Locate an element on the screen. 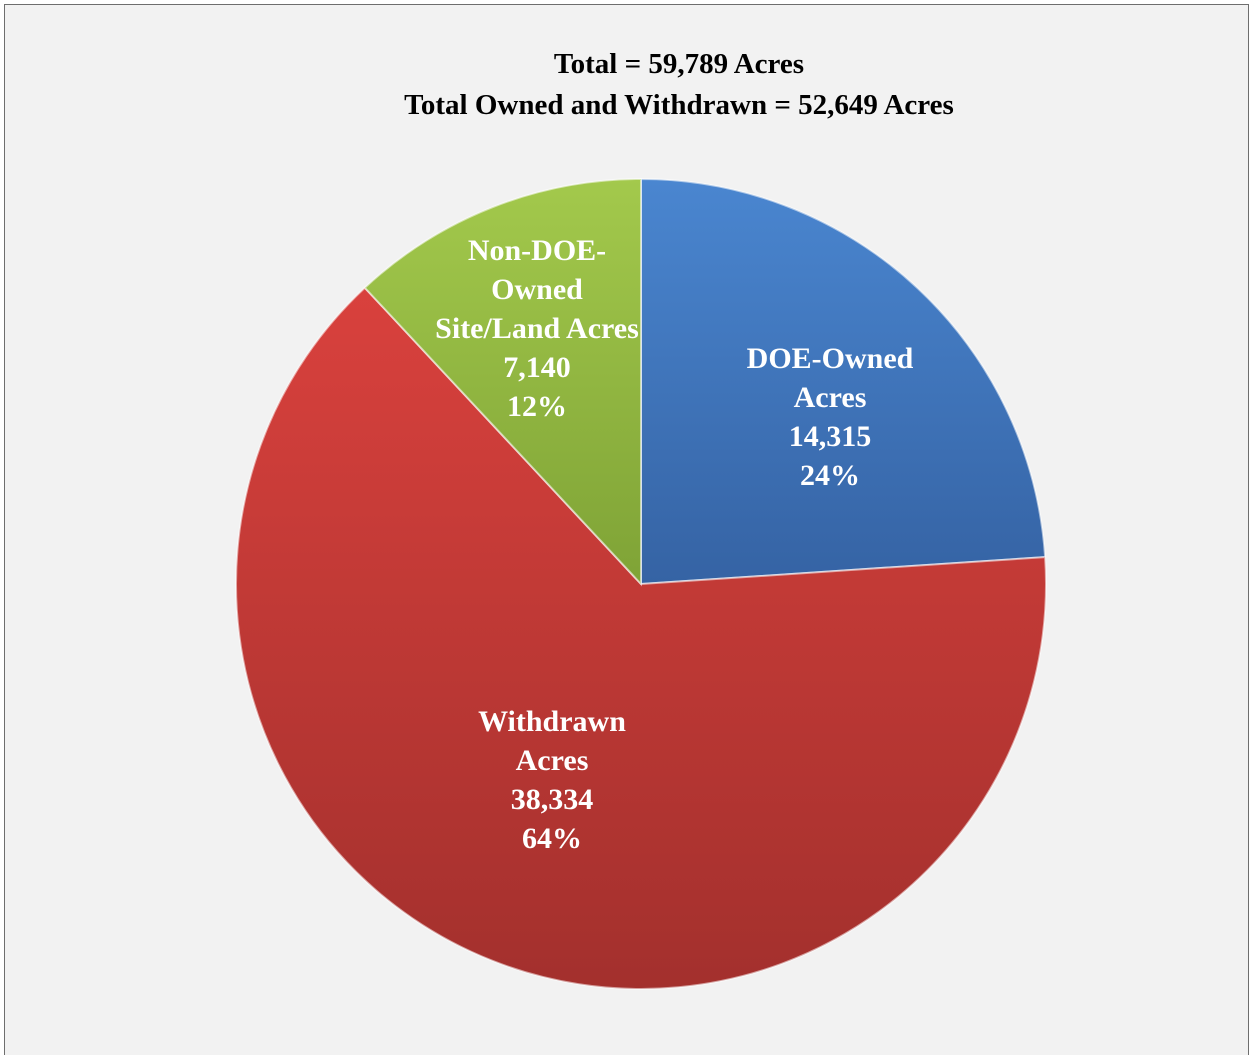 Image resolution: width=1251 pixels, height=1057 pixels. slice-label-line: 7,140 is located at coordinates (537, 367).